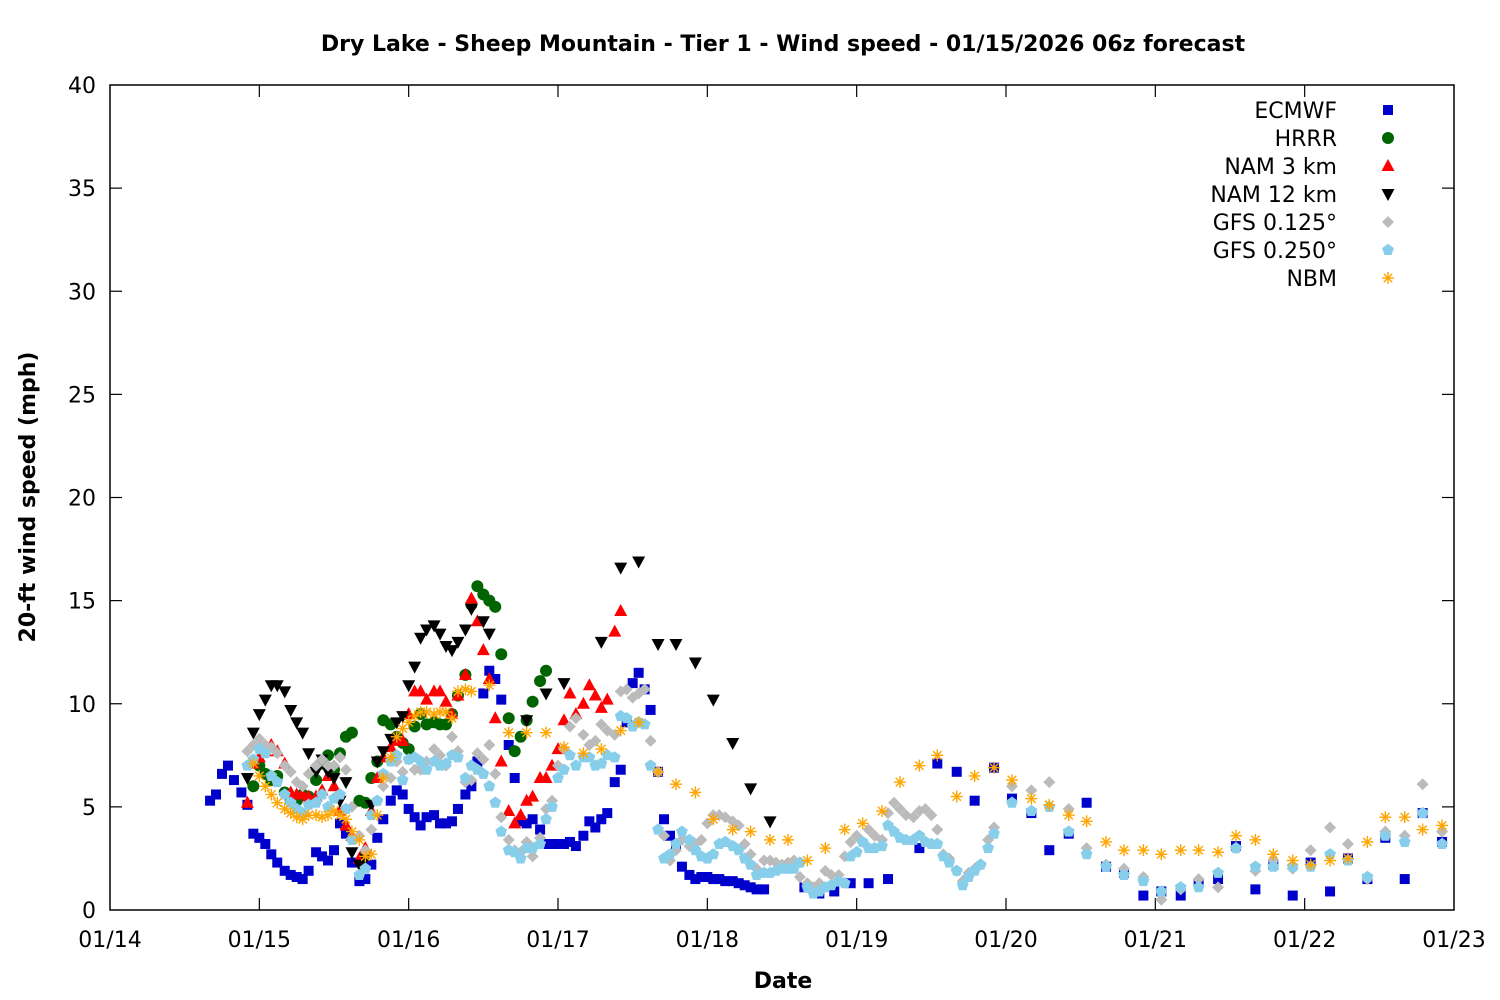 This screenshot has width=1500, height=1000. I want to click on y-axis-label: 20-ft wind speed (mph), so click(28, 497).